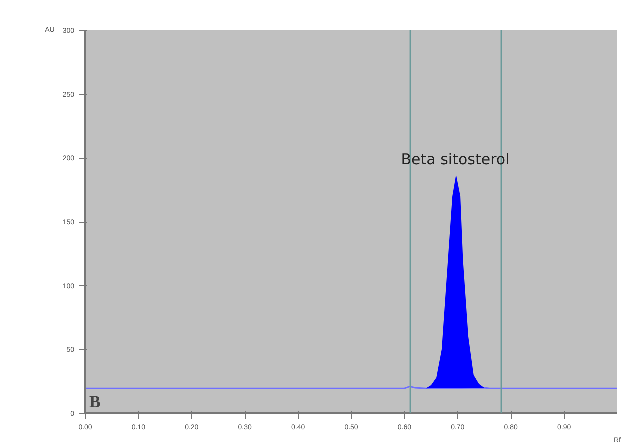  Describe the element at coordinates (455, 159) in the screenshot. I see `annotation: Beta sitosterol` at that location.